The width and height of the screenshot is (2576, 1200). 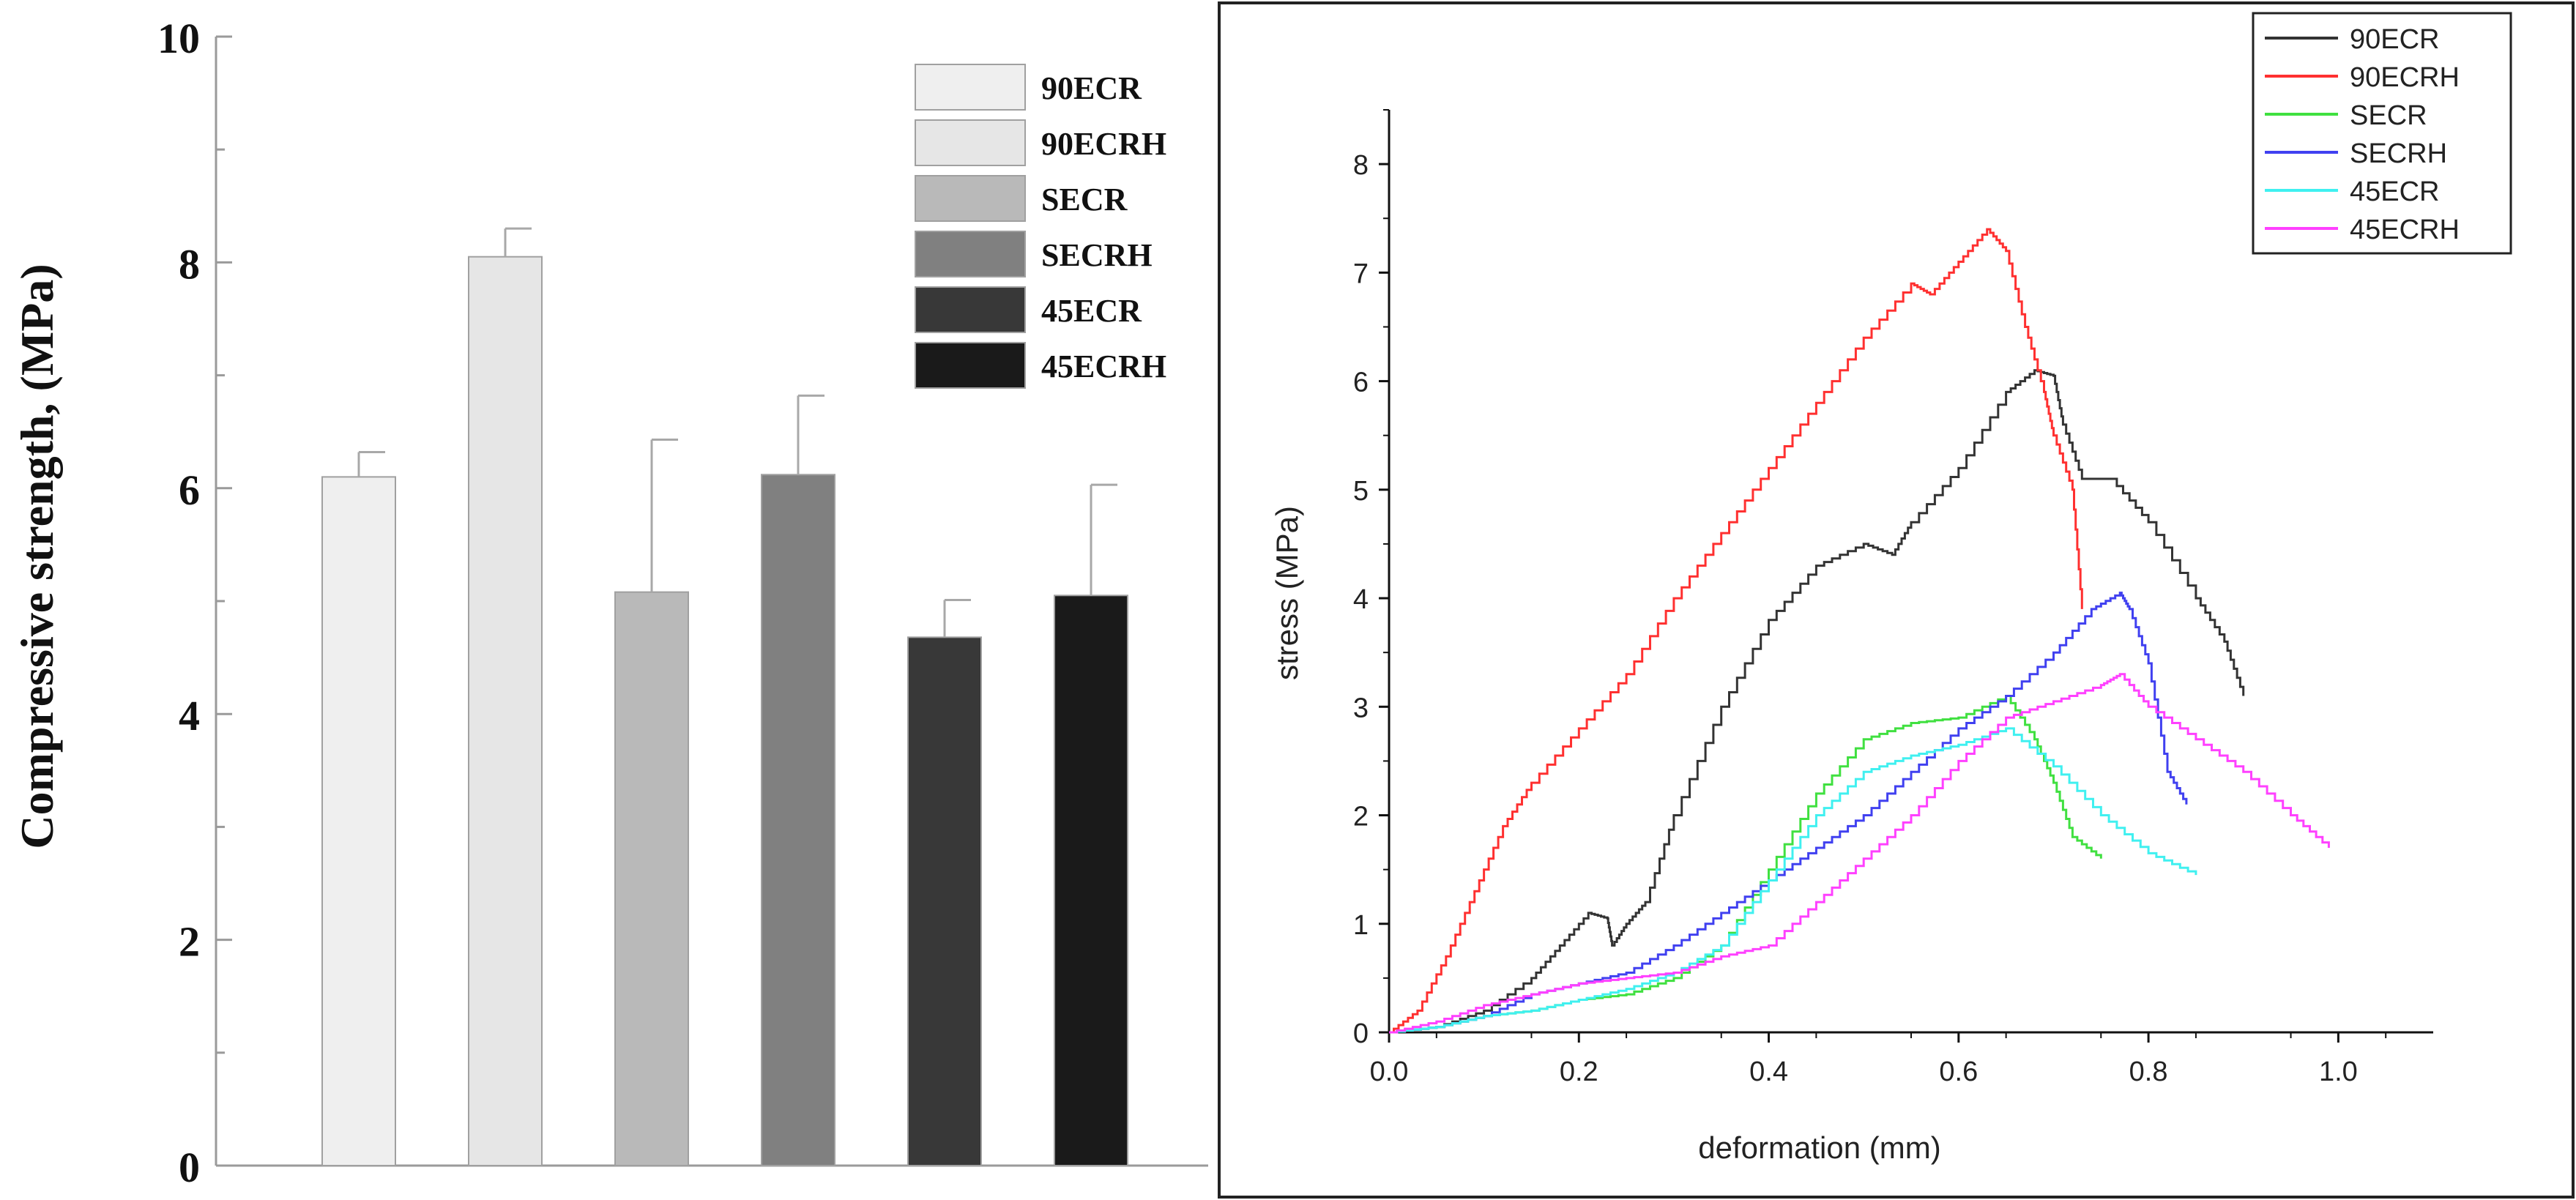 I want to click on legend-swatch-90ecr, so click(x=970, y=87).